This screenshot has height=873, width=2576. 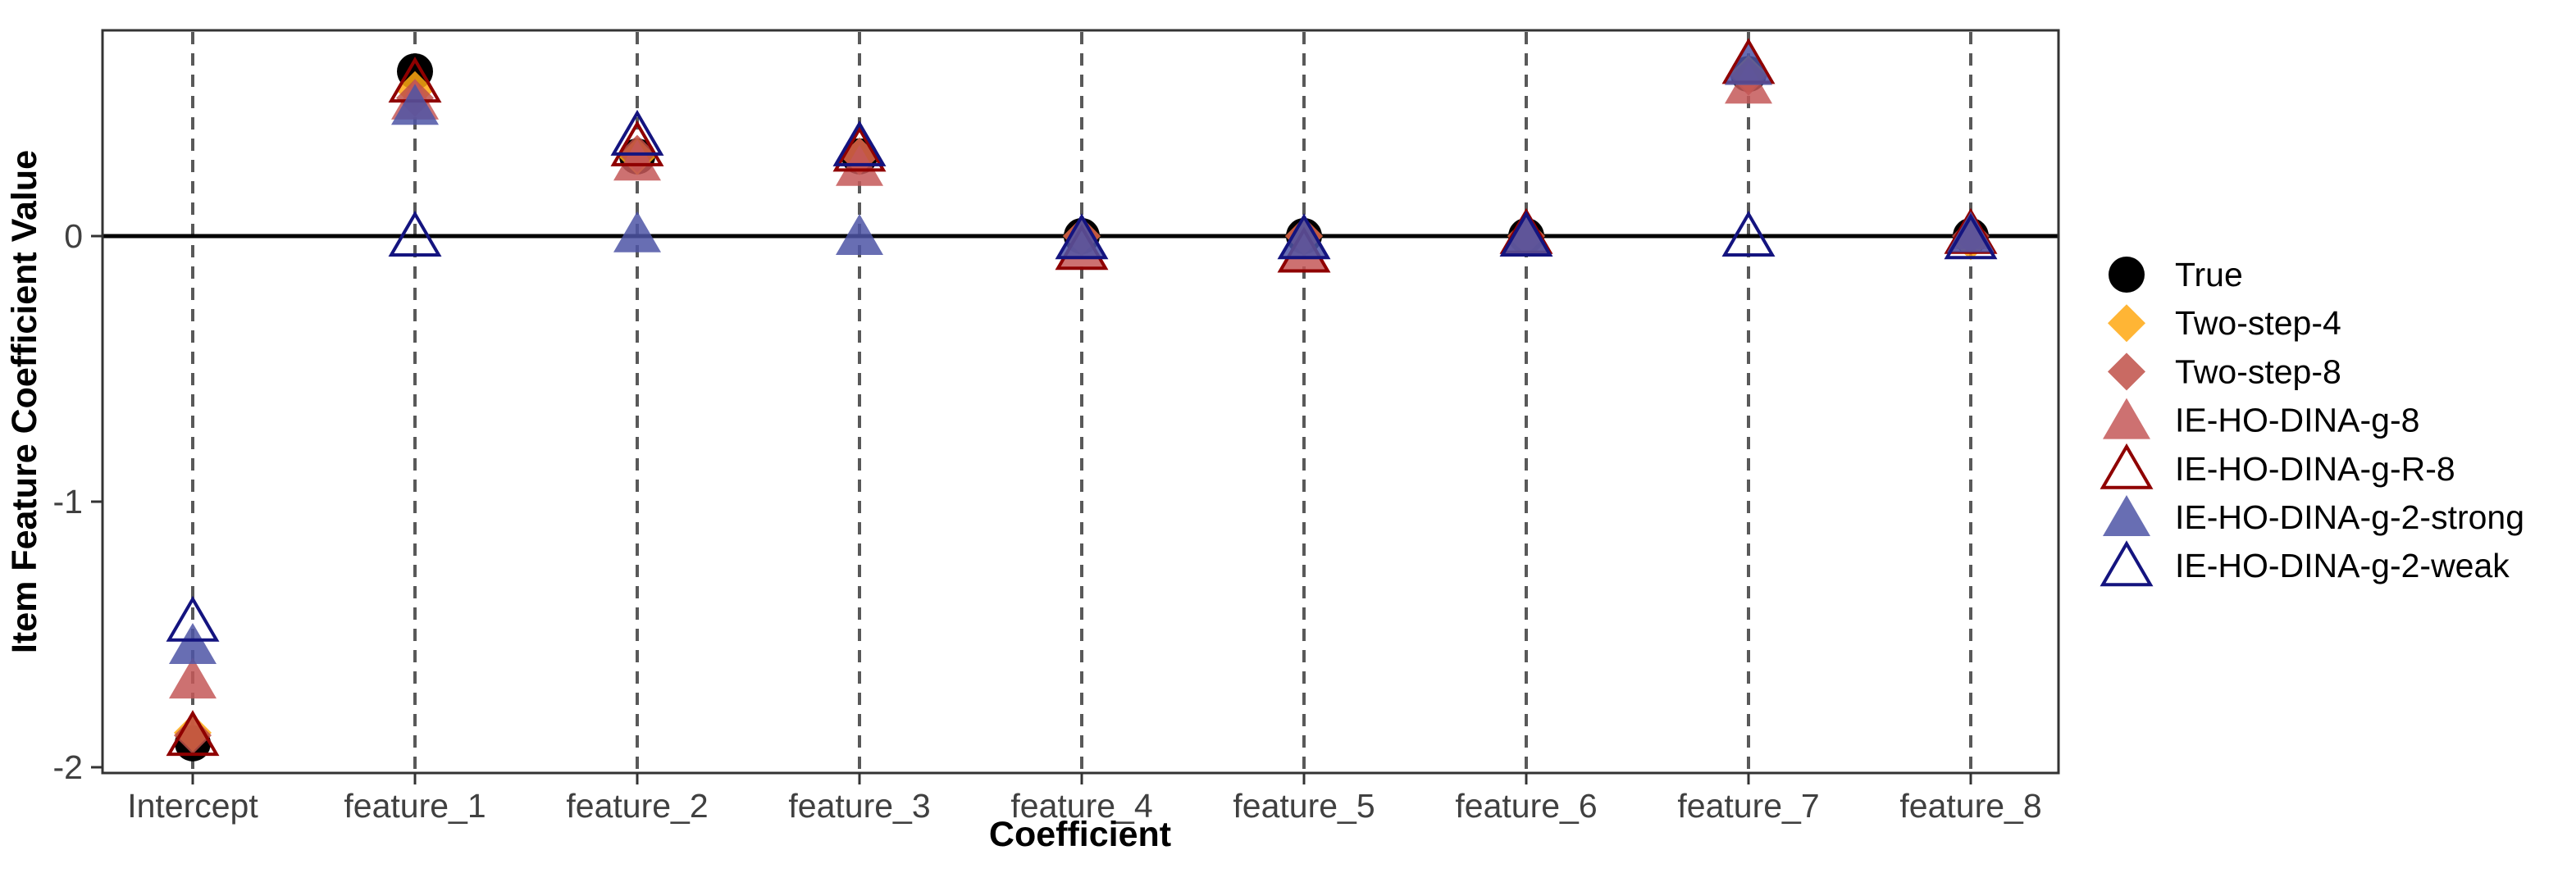 I want to click on legend-item-True: True, so click(x=2176, y=274).